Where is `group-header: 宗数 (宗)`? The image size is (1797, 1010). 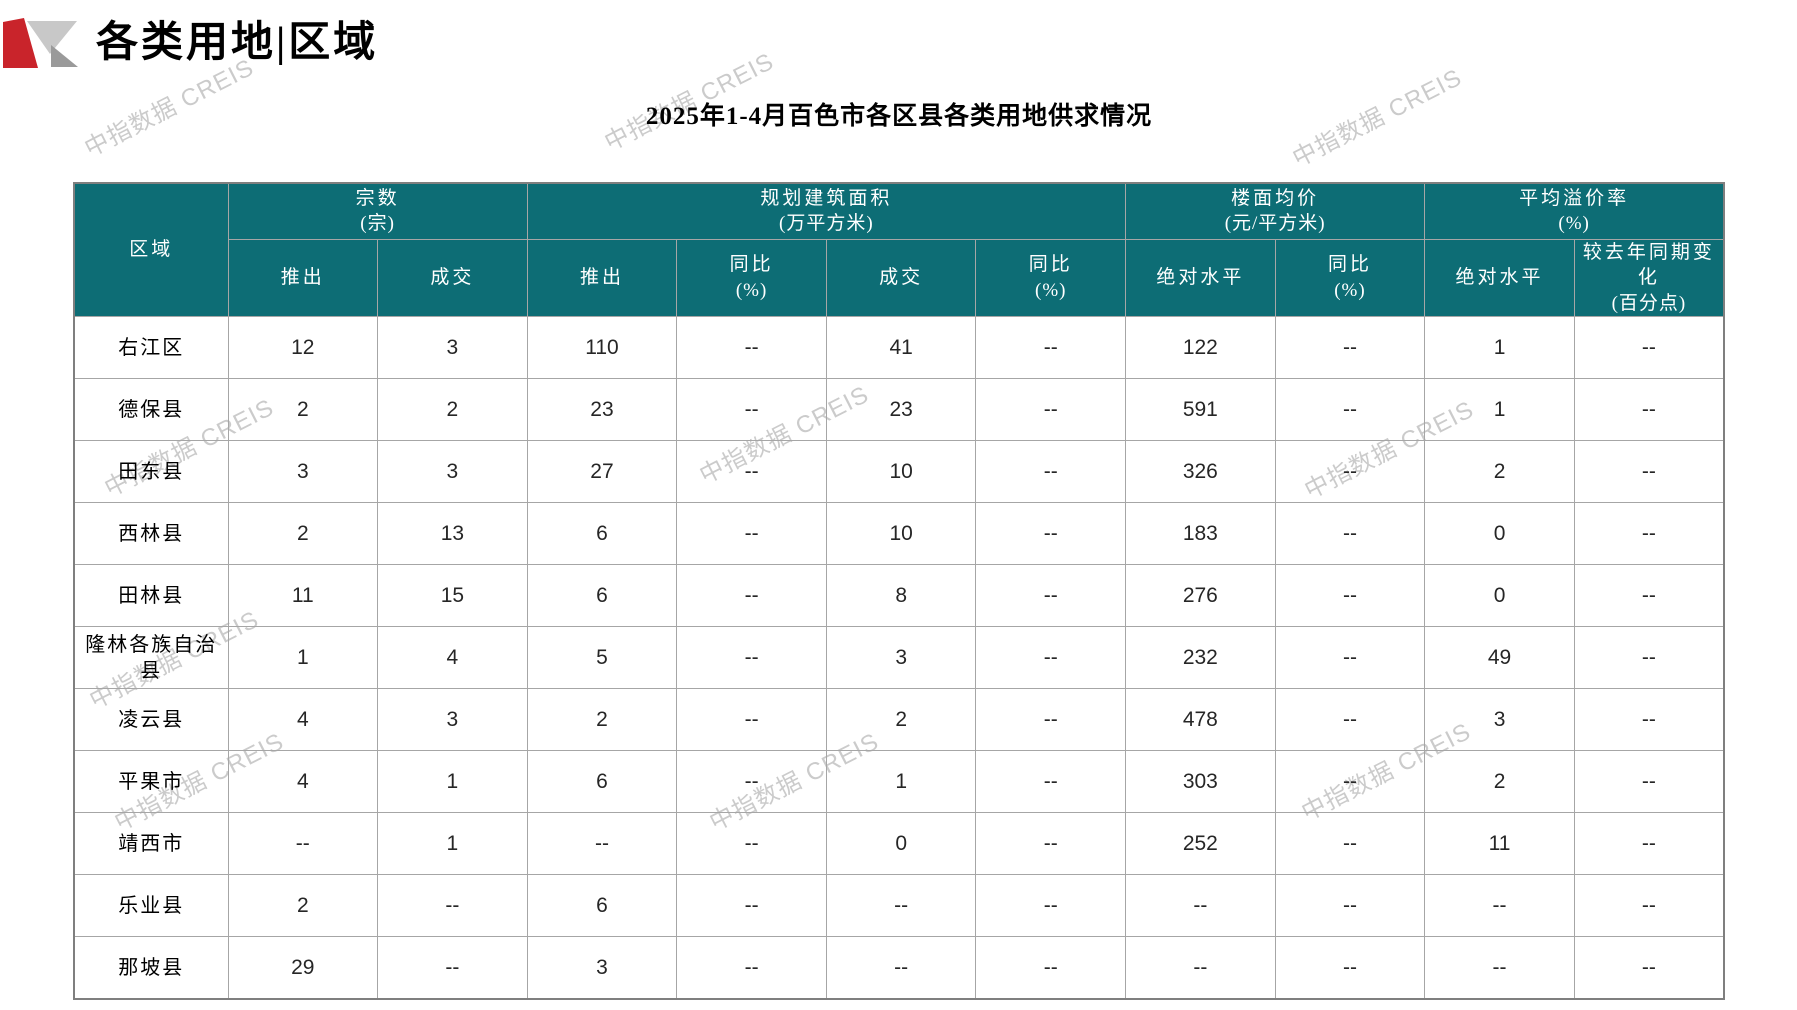 group-header: 宗数 (宗) is located at coordinates (377, 211).